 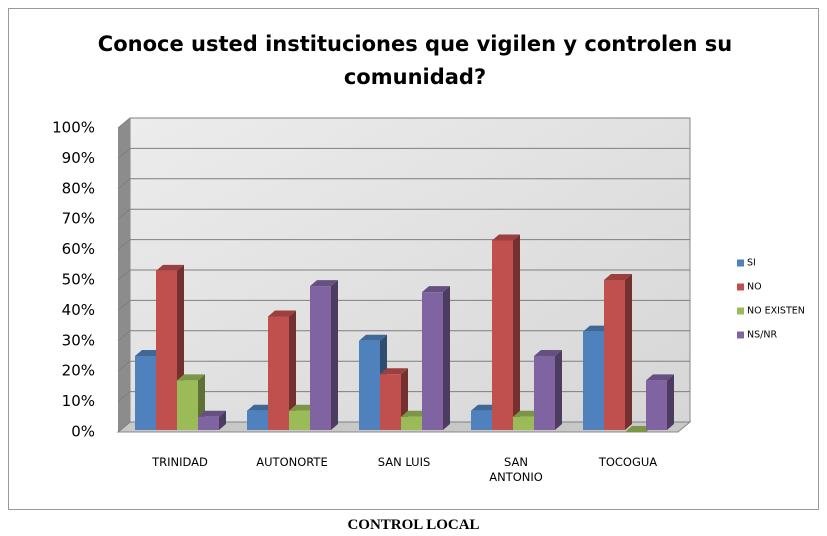 What do you see at coordinates (516, 469) in the screenshot?
I see `x-tick-label: SAN ANTONIO` at bounding box center [516, 469].